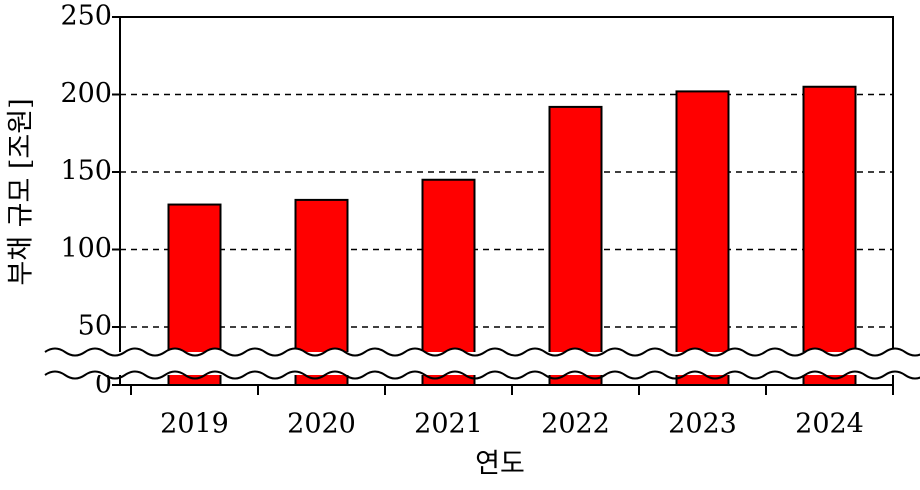 The height and width of the screenshot is (490, 920). I want to click on x-tick-label: 2020, so click(321, 424).